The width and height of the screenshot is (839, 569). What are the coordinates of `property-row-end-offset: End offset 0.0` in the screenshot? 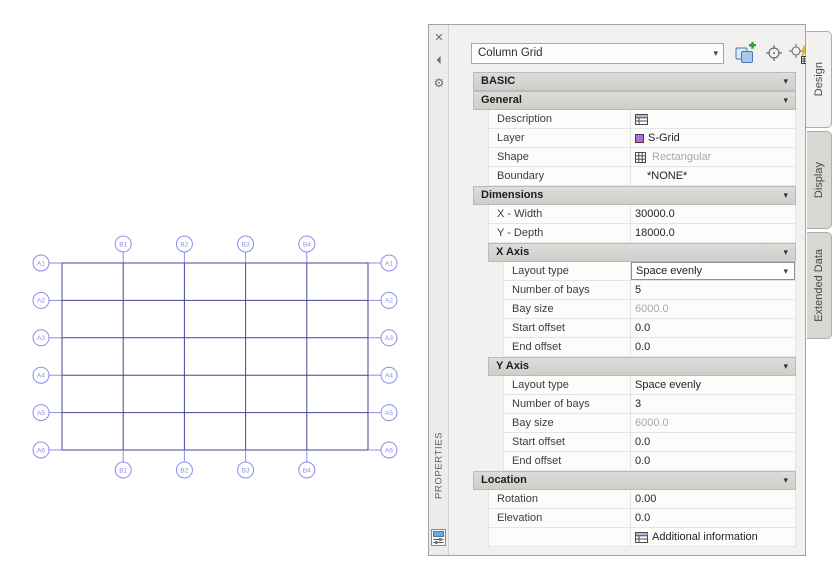 It's located at (649, 347).